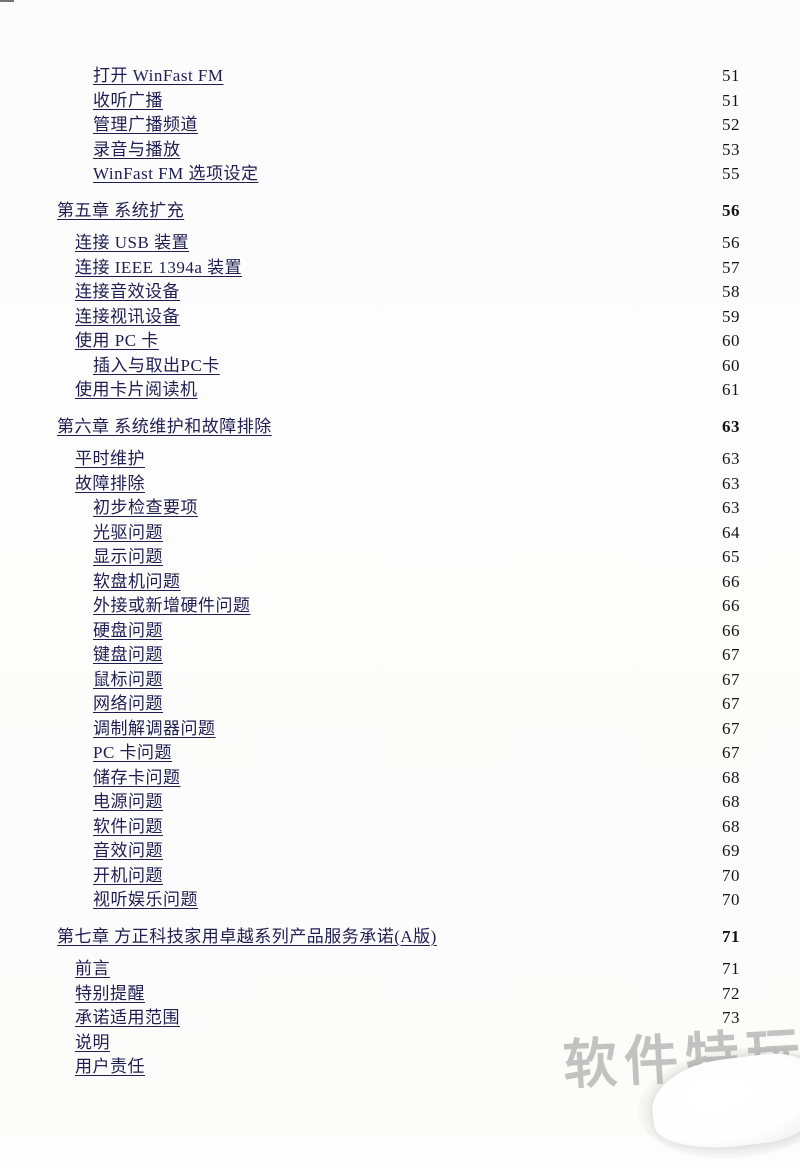 The width and height of the screenshot is (800, 1168). Describe the element at coordinates (128, 826) in the screenshot. I see `toc-entry-link: 软件问题` at that location.